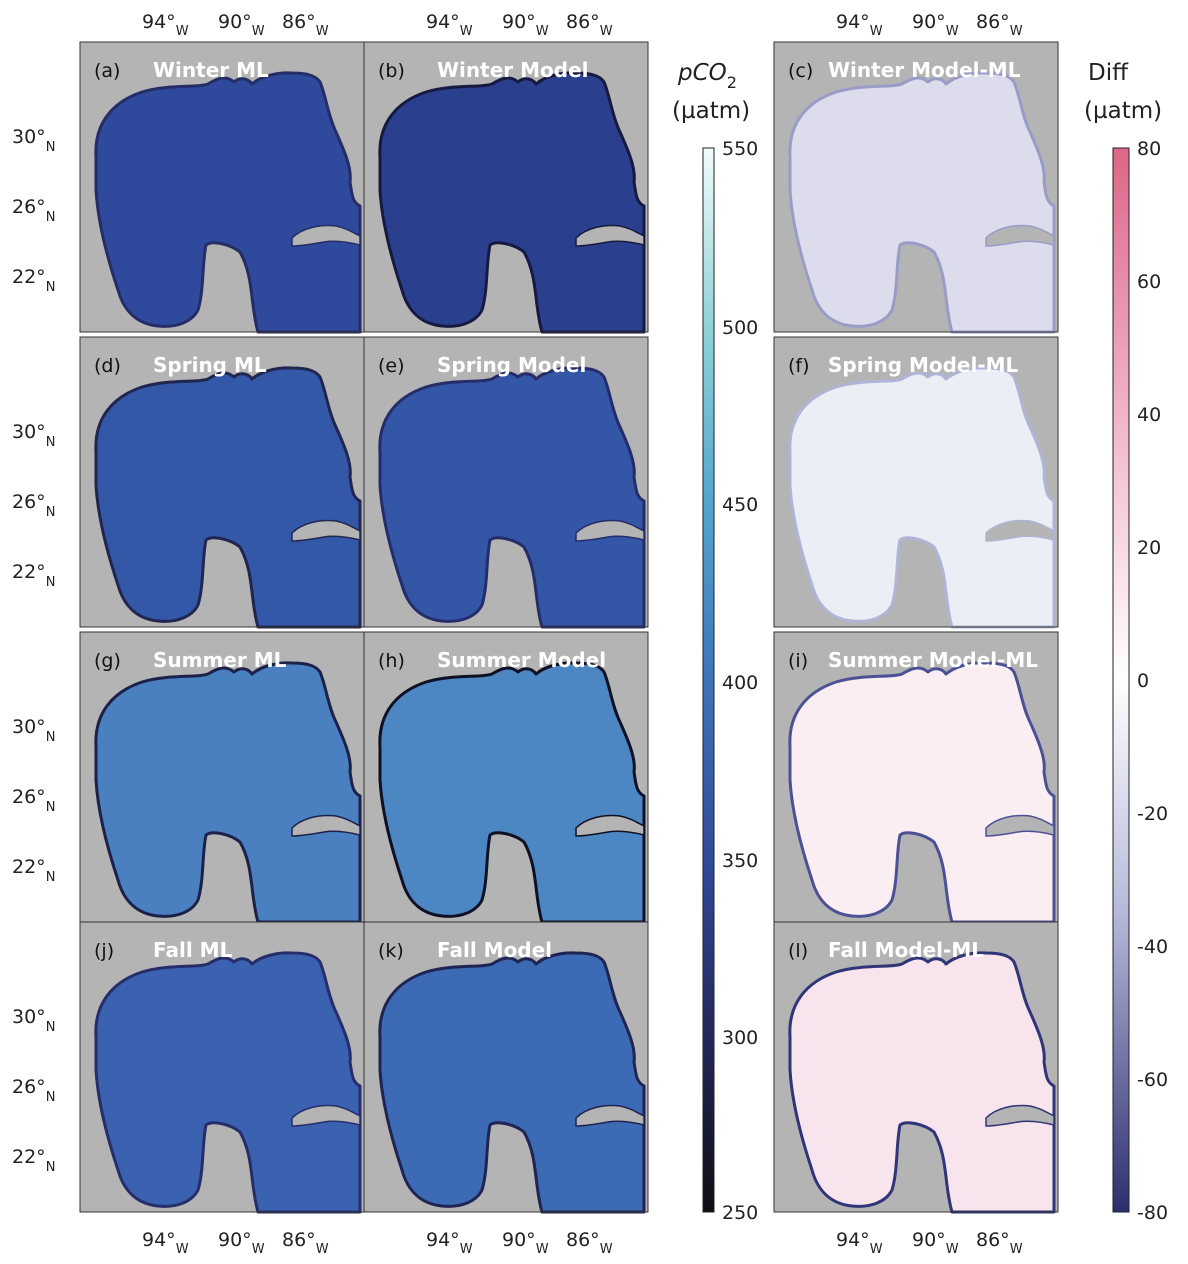 The width and height of the screenshot is (1188, 1264). I want to click on cb-diff-tick-label: 40, so click(1149, 415).